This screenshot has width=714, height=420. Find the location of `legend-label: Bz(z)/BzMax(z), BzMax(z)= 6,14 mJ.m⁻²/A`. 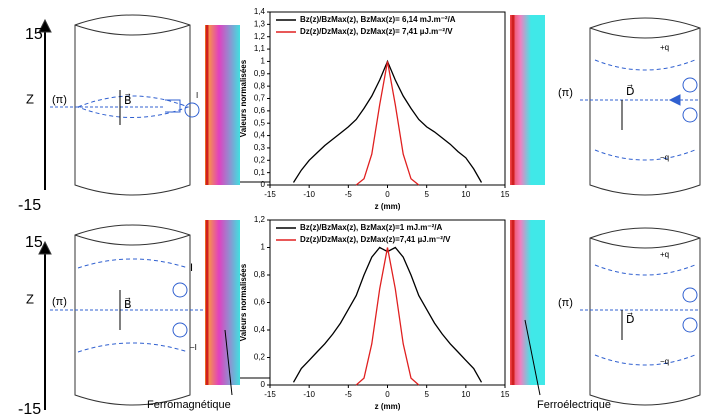

legend-label: Bz(z)/BzMax(z), BzMax(z)= 6,14 mJ.m⁻²/A is located at coordinates (378, 19).